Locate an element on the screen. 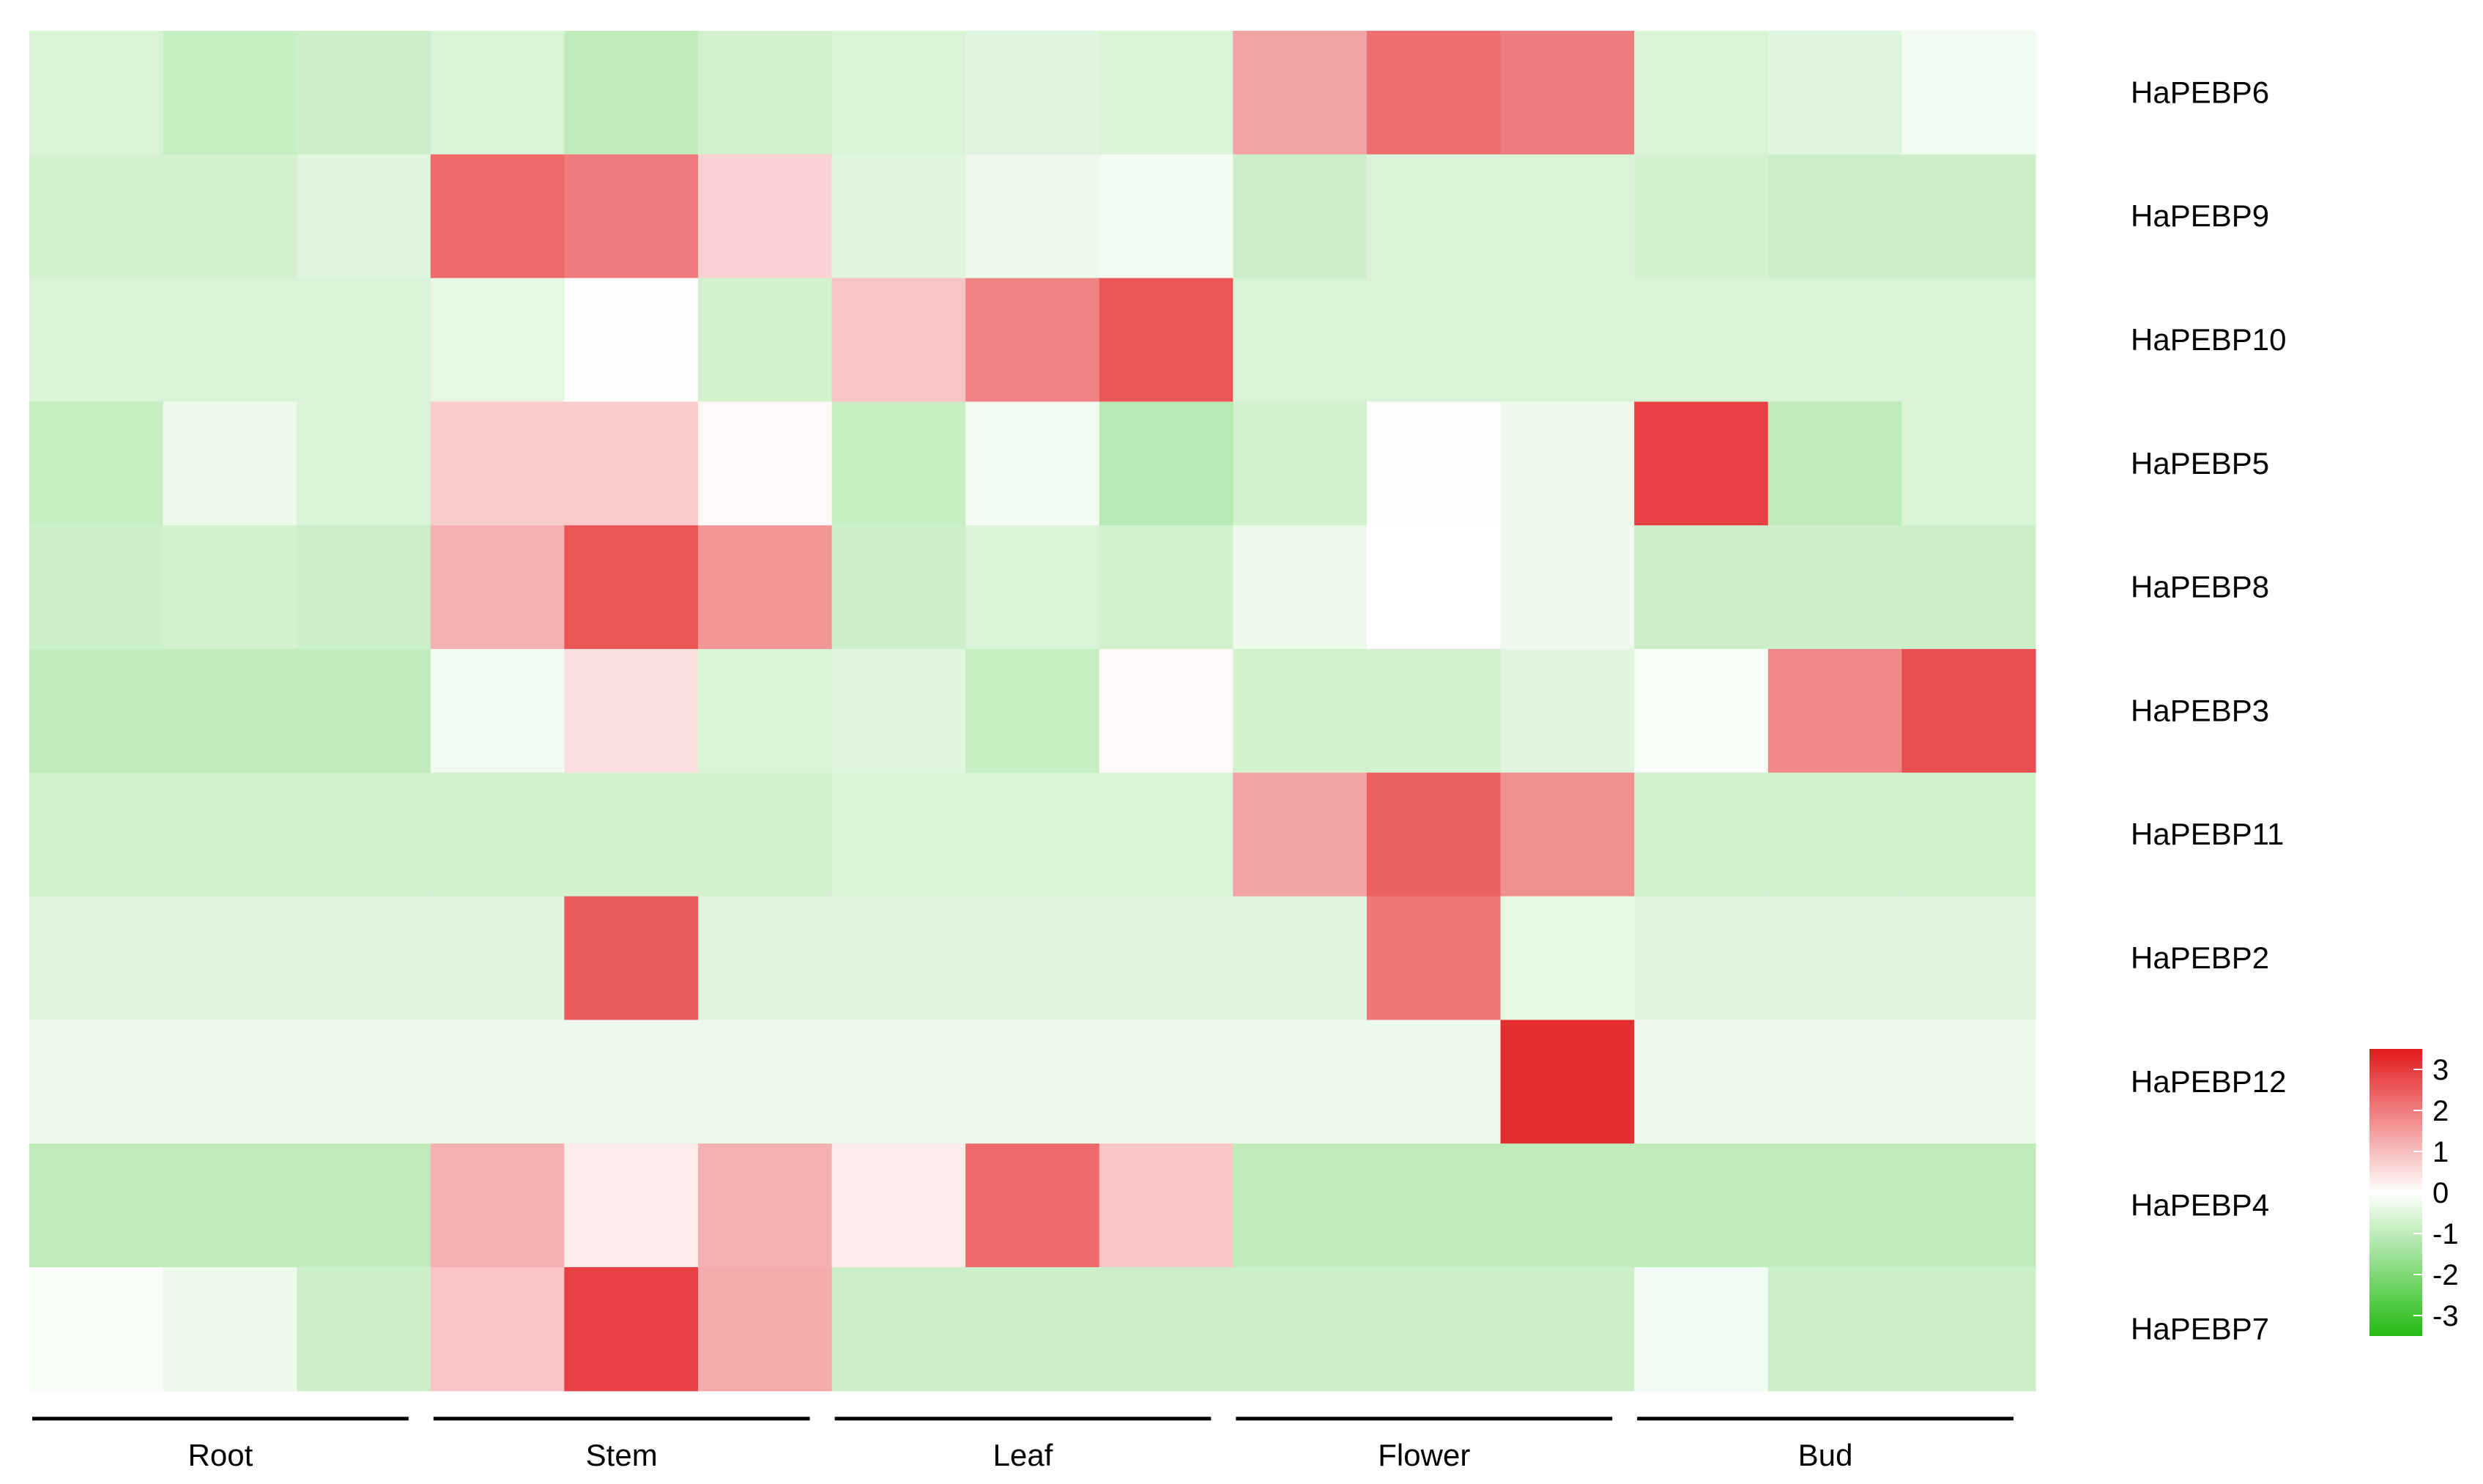 This screenshot has height=1484, width=2483. colorbar-tick-label: -2 is located at coordinates (2445, 1275).